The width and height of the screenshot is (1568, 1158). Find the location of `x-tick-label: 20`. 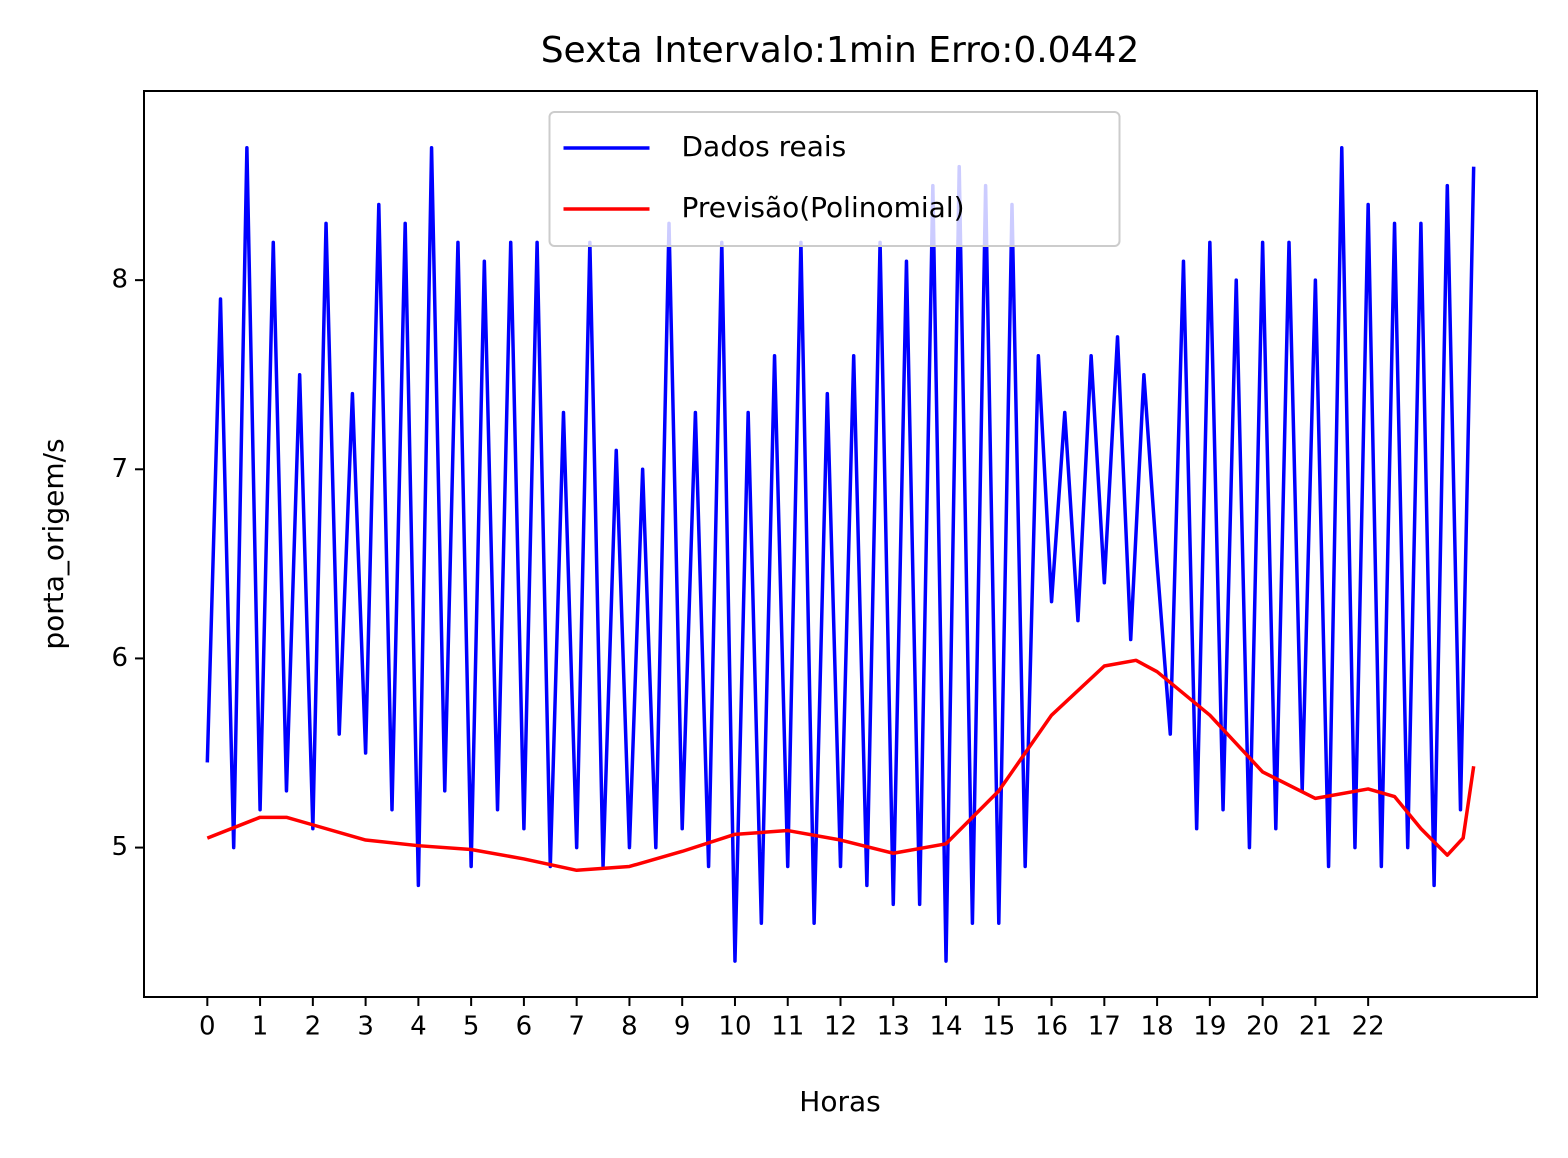

x-tick-label: 20 is located at coordinates (1262, 1027).